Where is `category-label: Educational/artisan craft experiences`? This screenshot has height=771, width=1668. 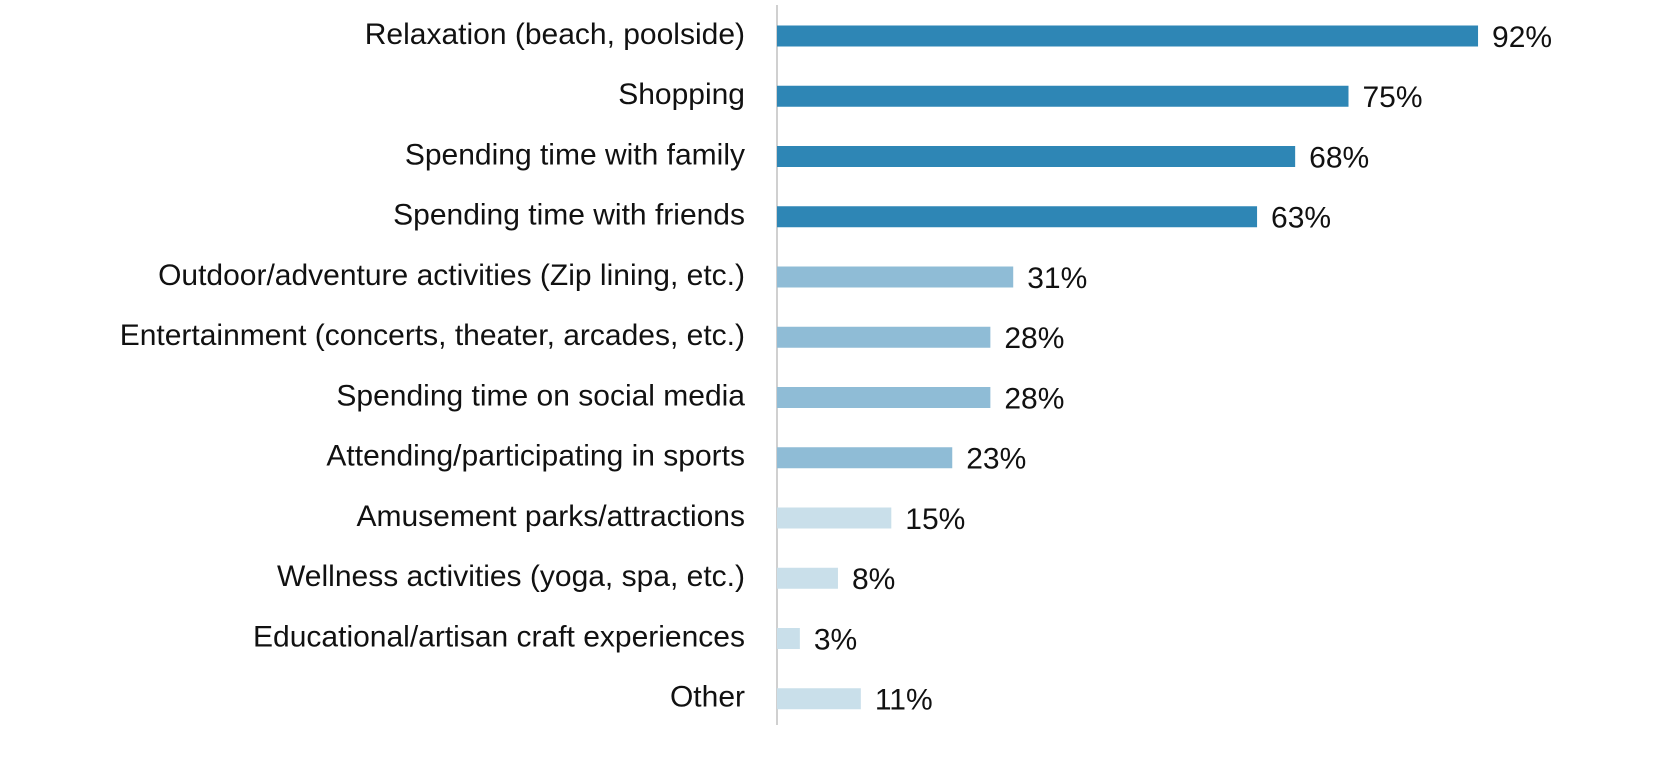
category-label: Educational/artisan craft experiences is located at coordinates (499, 636).